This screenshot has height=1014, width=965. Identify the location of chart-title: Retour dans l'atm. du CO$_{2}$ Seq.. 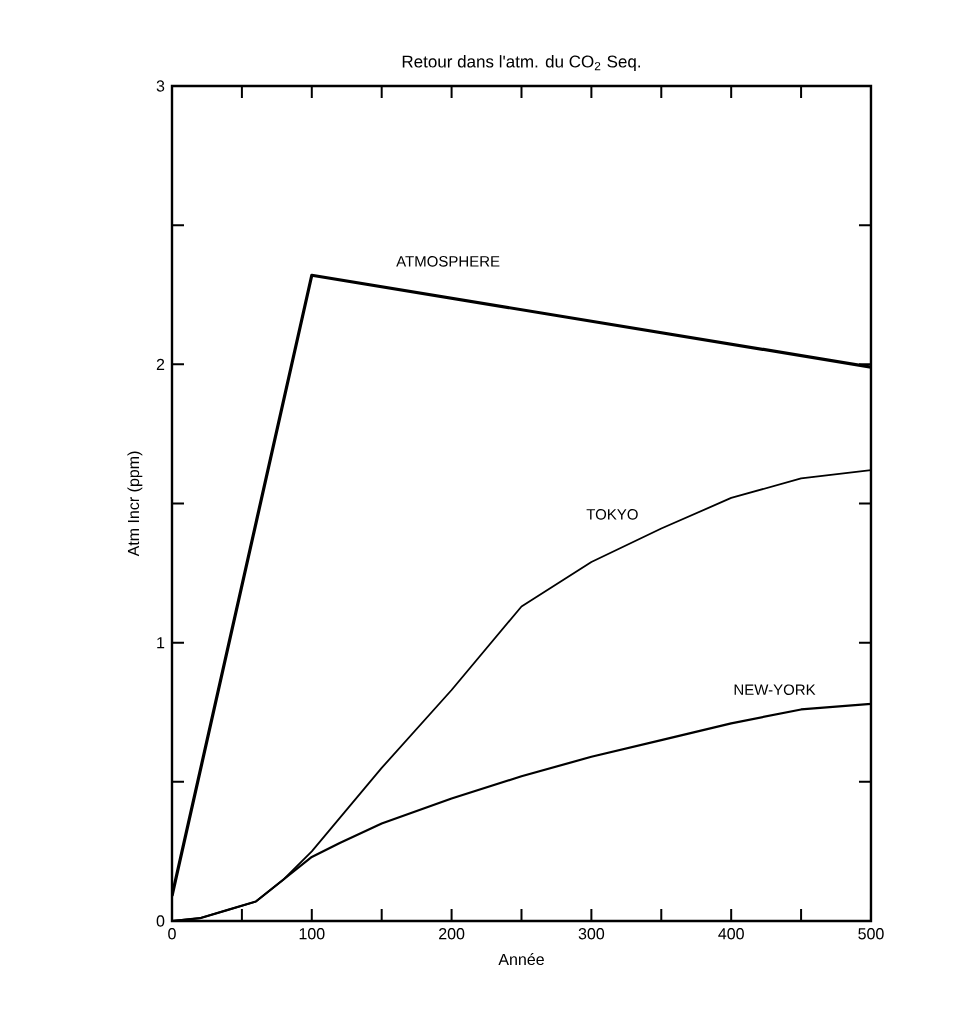
(521, 63).